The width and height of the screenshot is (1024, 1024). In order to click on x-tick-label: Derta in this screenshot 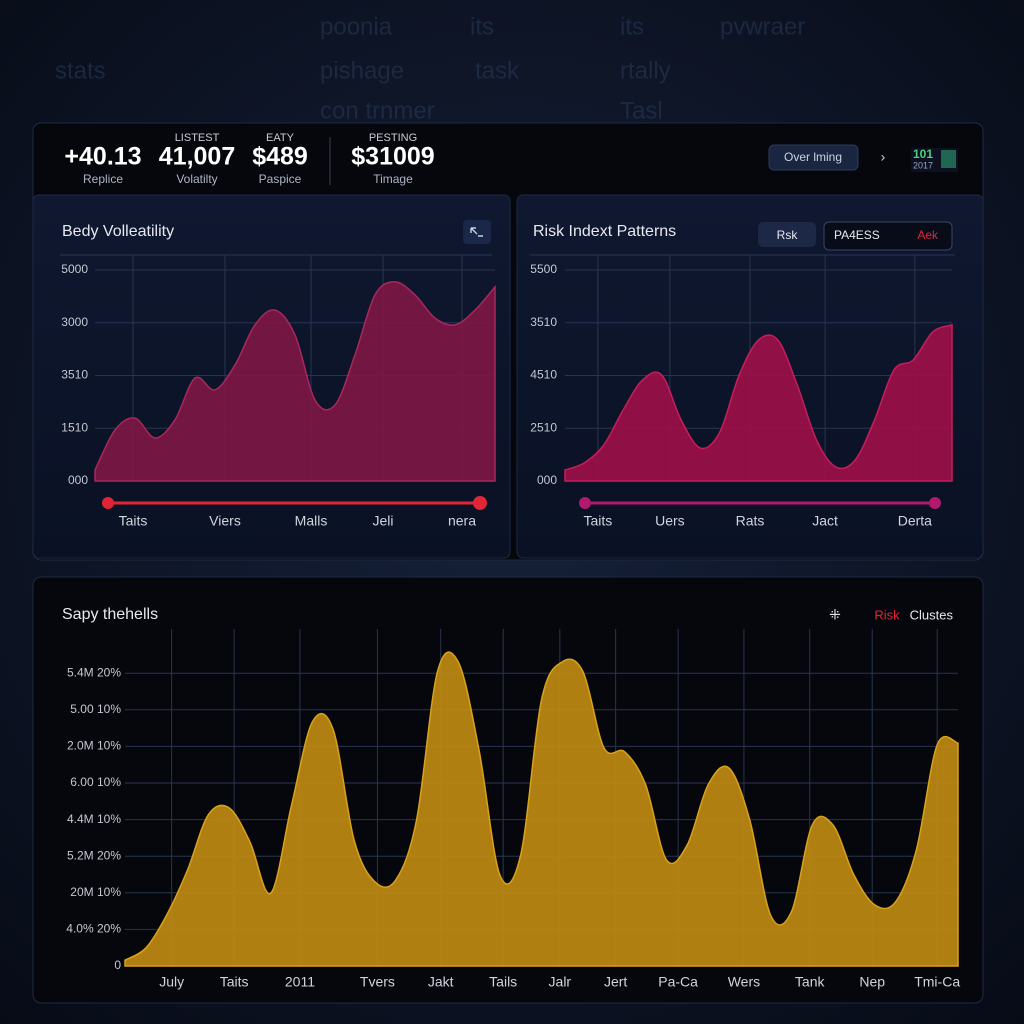, I will do `click(915, 521)`.